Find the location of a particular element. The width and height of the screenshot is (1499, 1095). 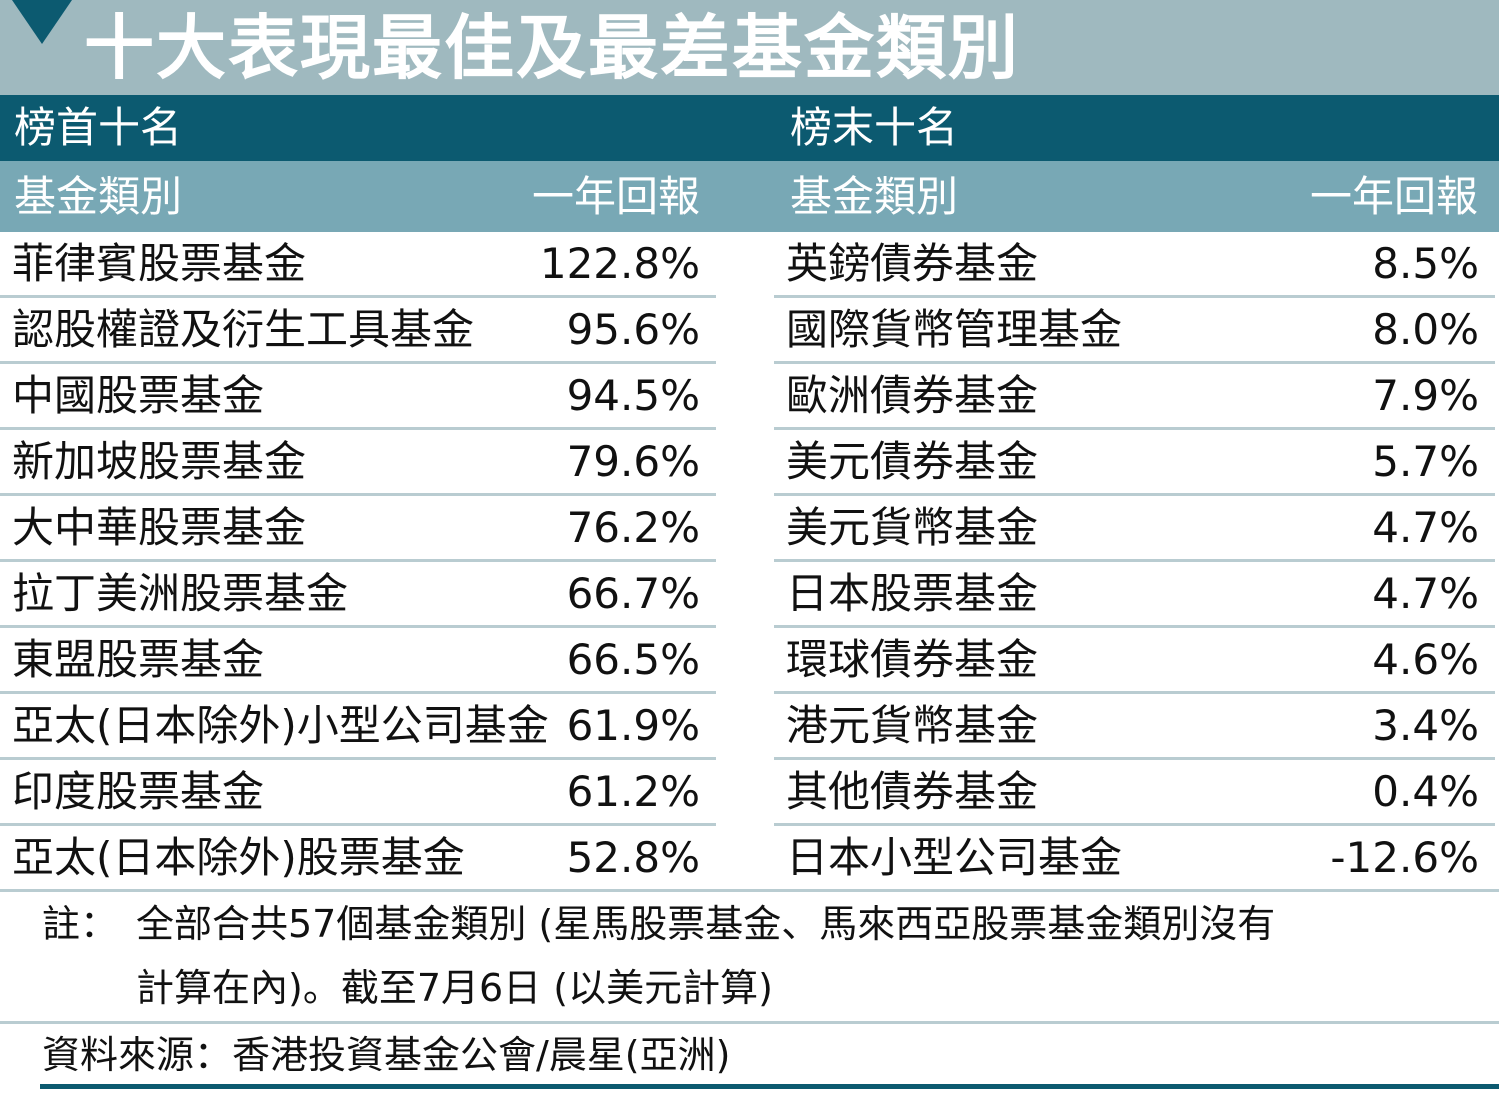

table-bottom-divider is located at coordinates (749, 890).